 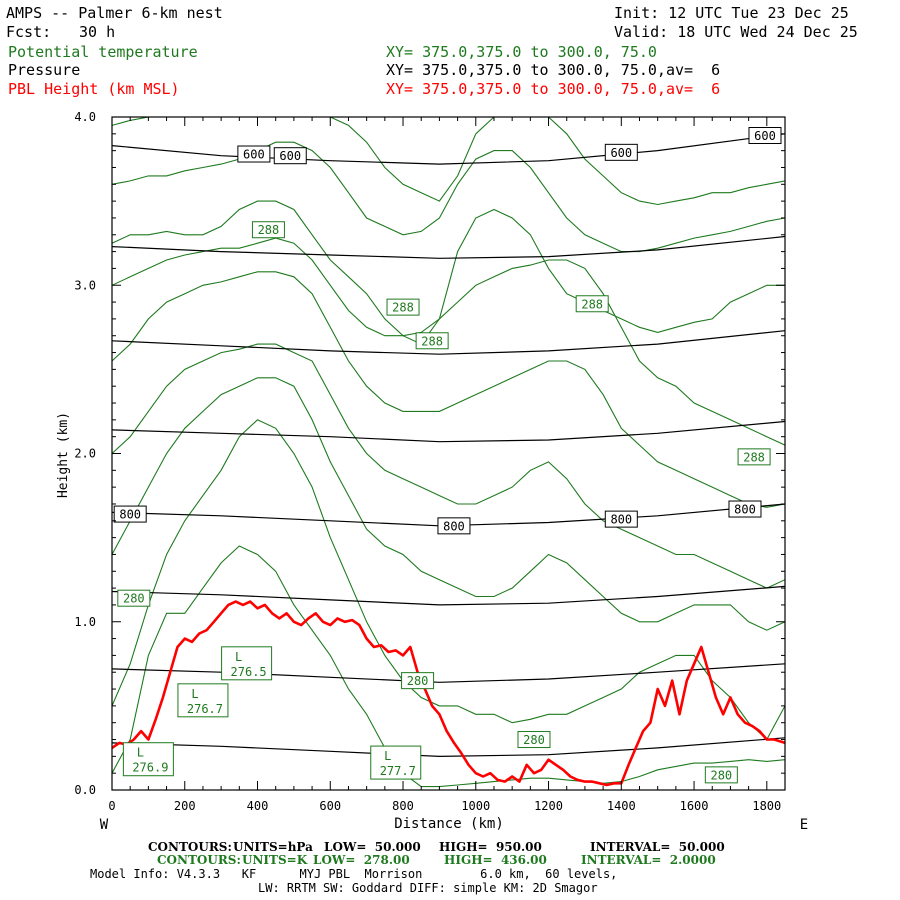 What do you see at coordinates (553, 89) in the screenshot?
I see `field-xy-pbl: XY= 375.0,375.0 to 300.0, 75.0,av= 6` at bounding box center [553, 89].